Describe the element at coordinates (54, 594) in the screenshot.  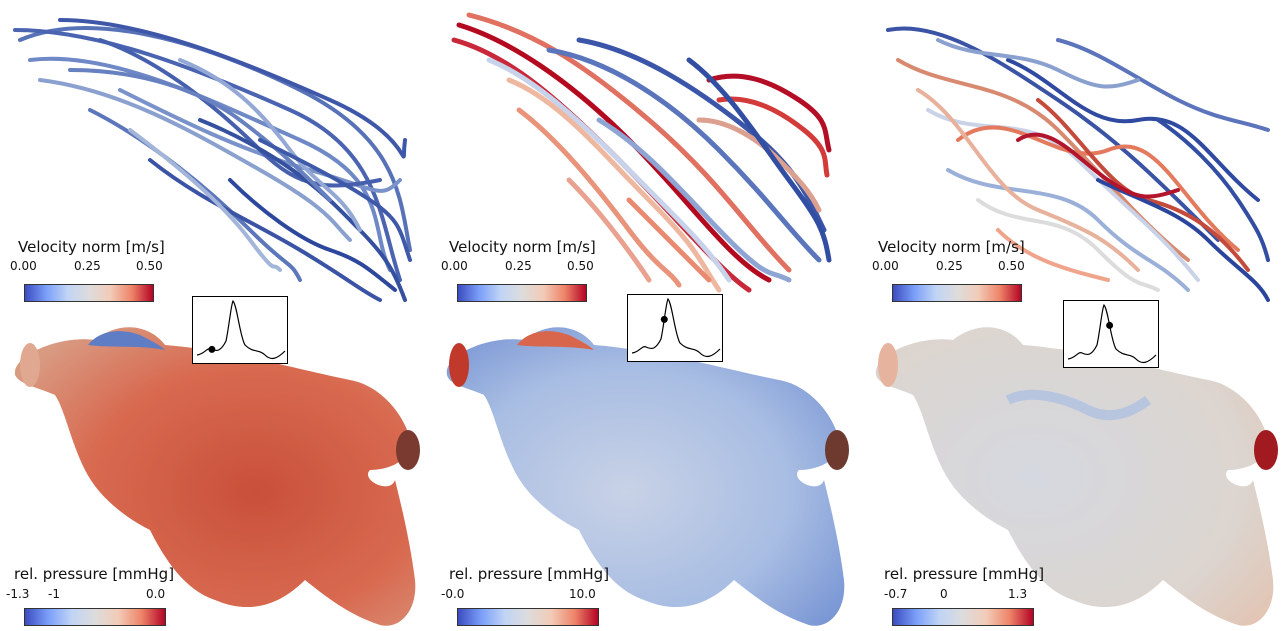
I see `pressure-tick-mid: -1` at that location.